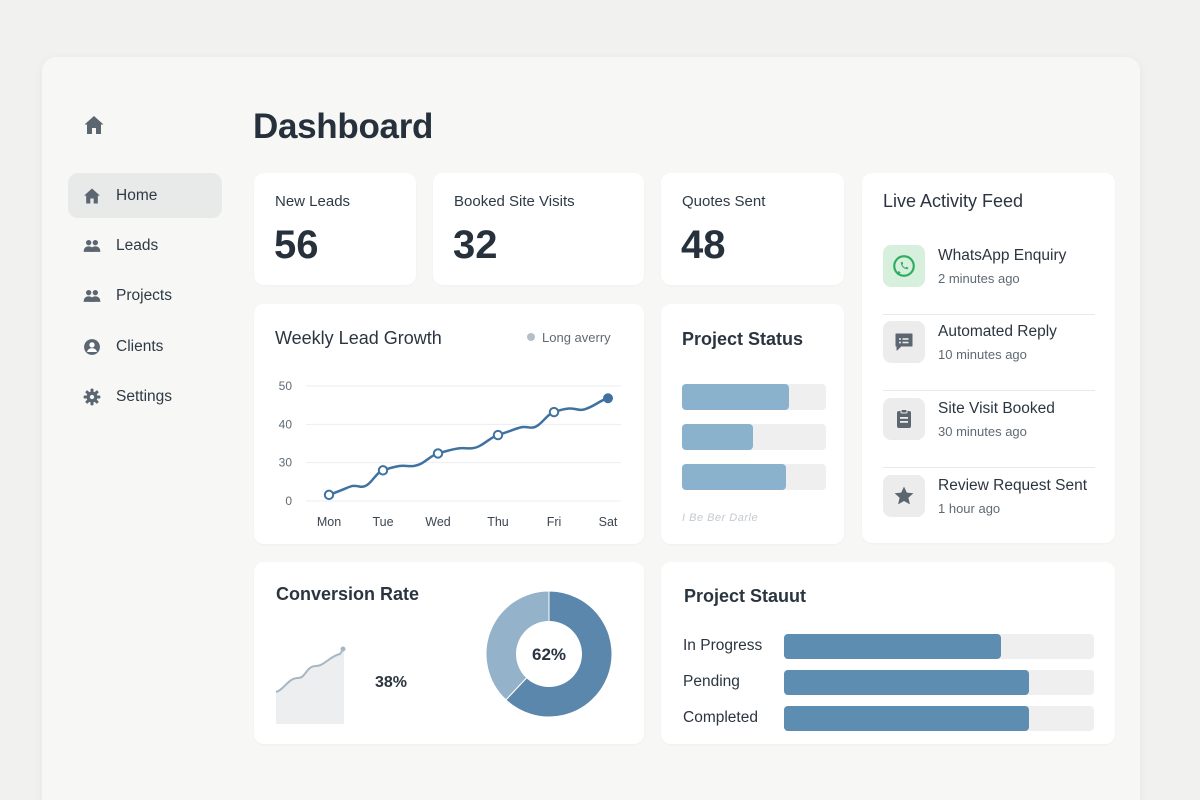 The height and width of the screenshot is (800, 1200). I want to click on sidebar-item-projects: Projects, so click(145, 295).